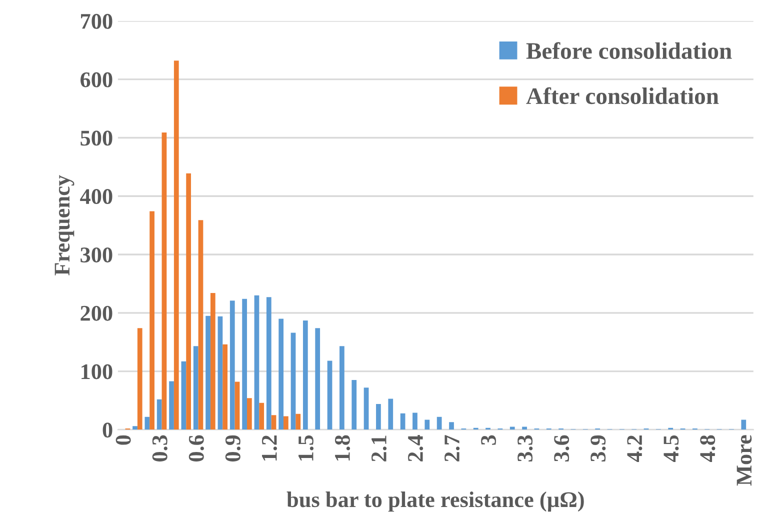 The height and width of the screenshot is (524, 761). What do you see at coordinates (435, 502) in the screenshot?
I see `x-axis-title: bus bar to plate resistance (µΩ)` at bounding box center [435, 502].